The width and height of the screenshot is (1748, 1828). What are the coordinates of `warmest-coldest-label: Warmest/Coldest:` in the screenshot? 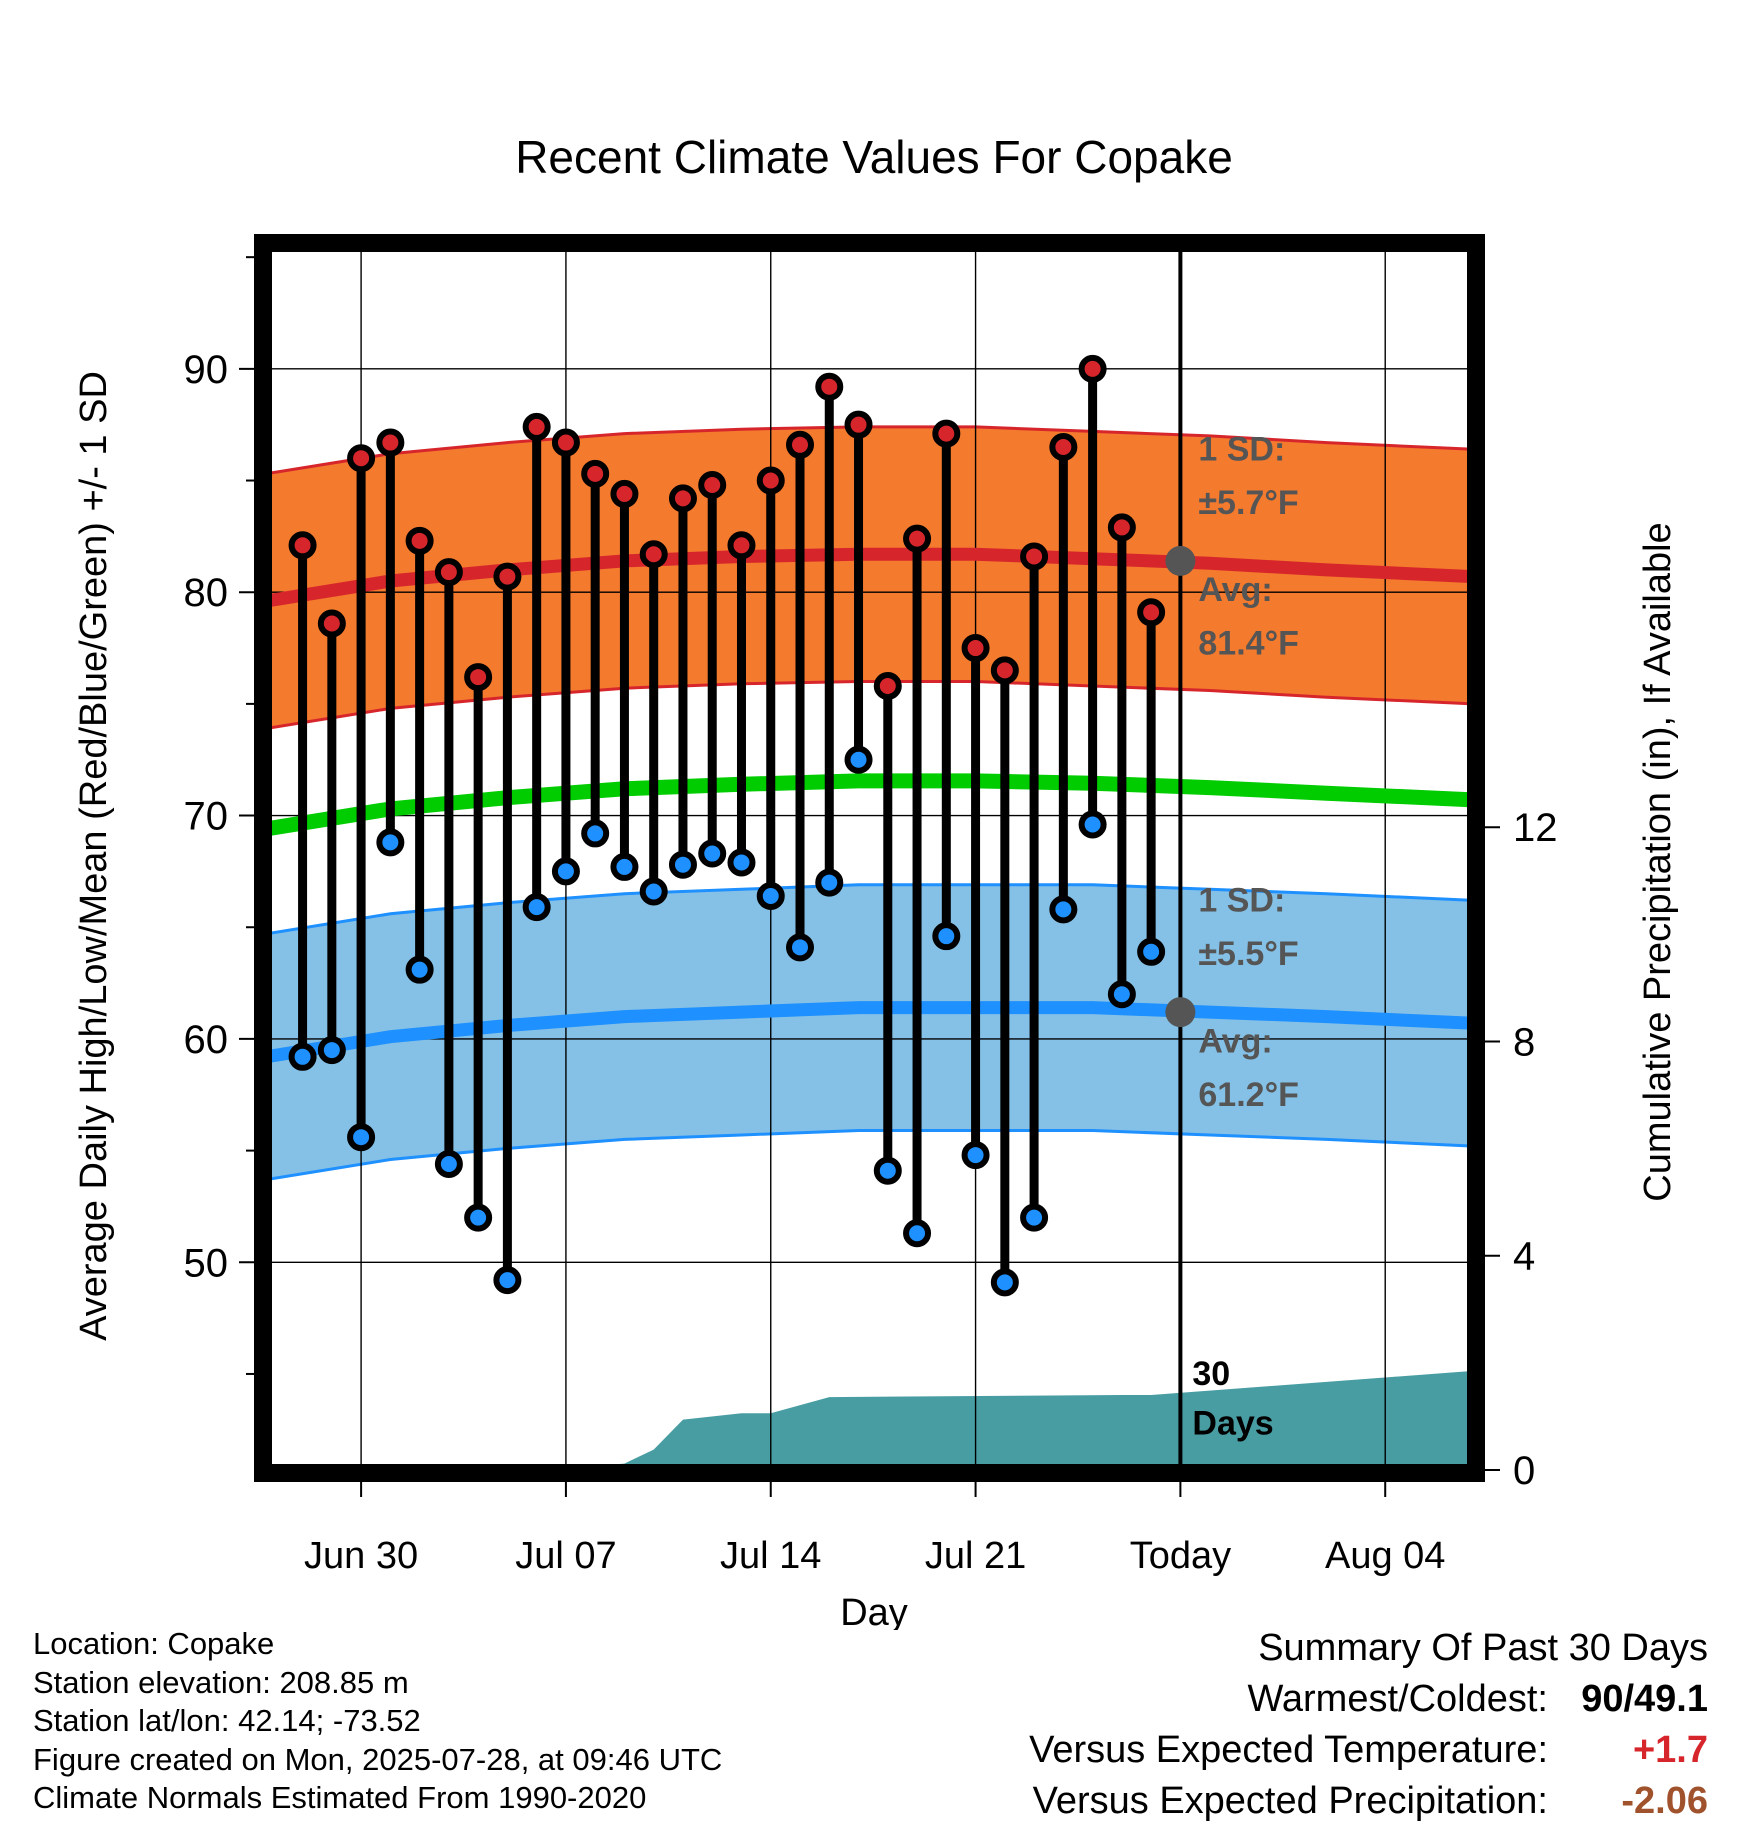 It's located at (1397, 1699).